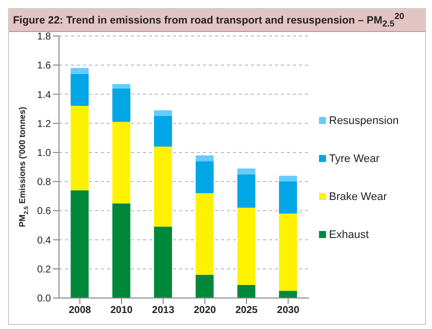  What do you see at coordinates (364, 120) in the screenshot?
I see `legend-label: Resuspension` at bounding box center [364, 120].